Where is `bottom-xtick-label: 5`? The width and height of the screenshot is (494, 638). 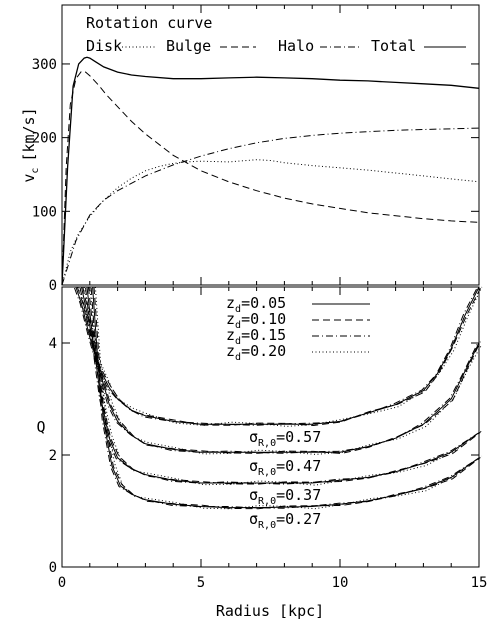 bottom-xtick-label: 5 is located at coordinates (201, 583).